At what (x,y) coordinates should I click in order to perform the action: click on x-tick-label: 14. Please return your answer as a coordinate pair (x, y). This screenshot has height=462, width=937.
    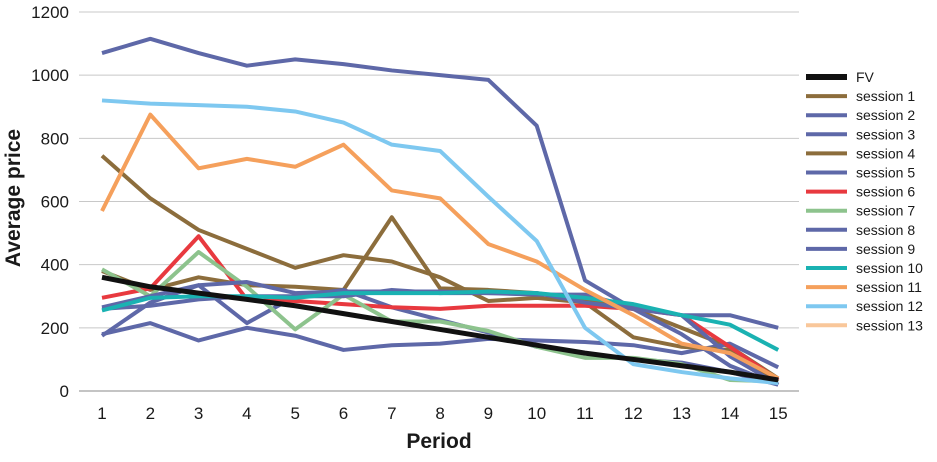
    Looking at the image, I should click on (729, 413).